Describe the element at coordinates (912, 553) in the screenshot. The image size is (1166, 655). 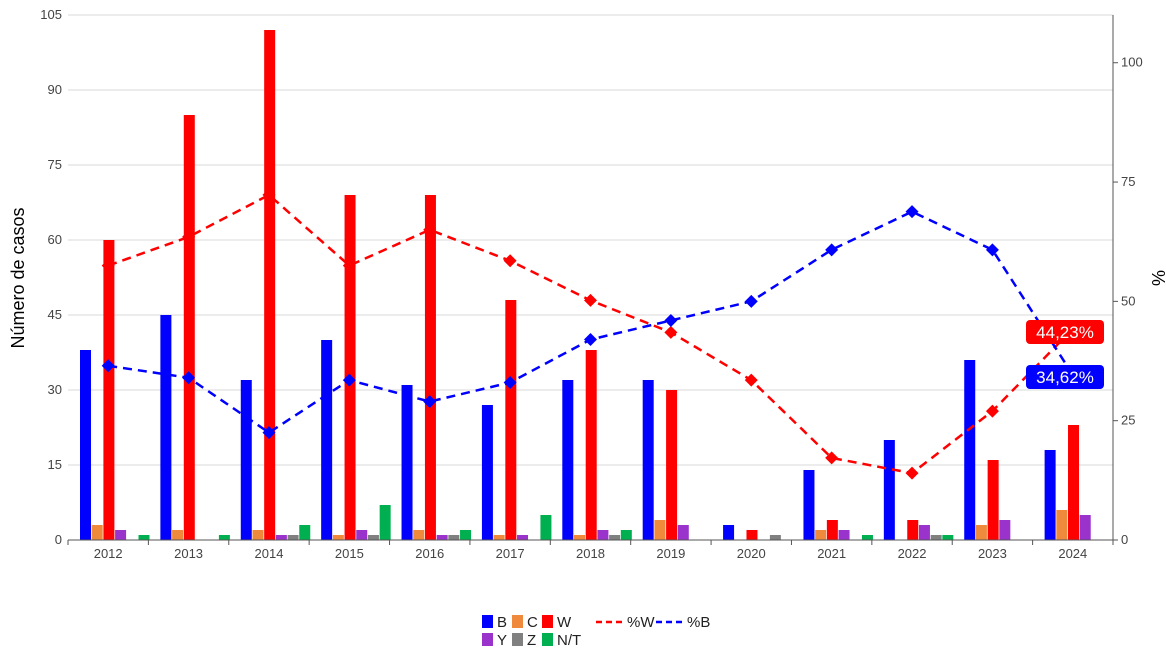
I see `x-tick-label: 2022` at that location.